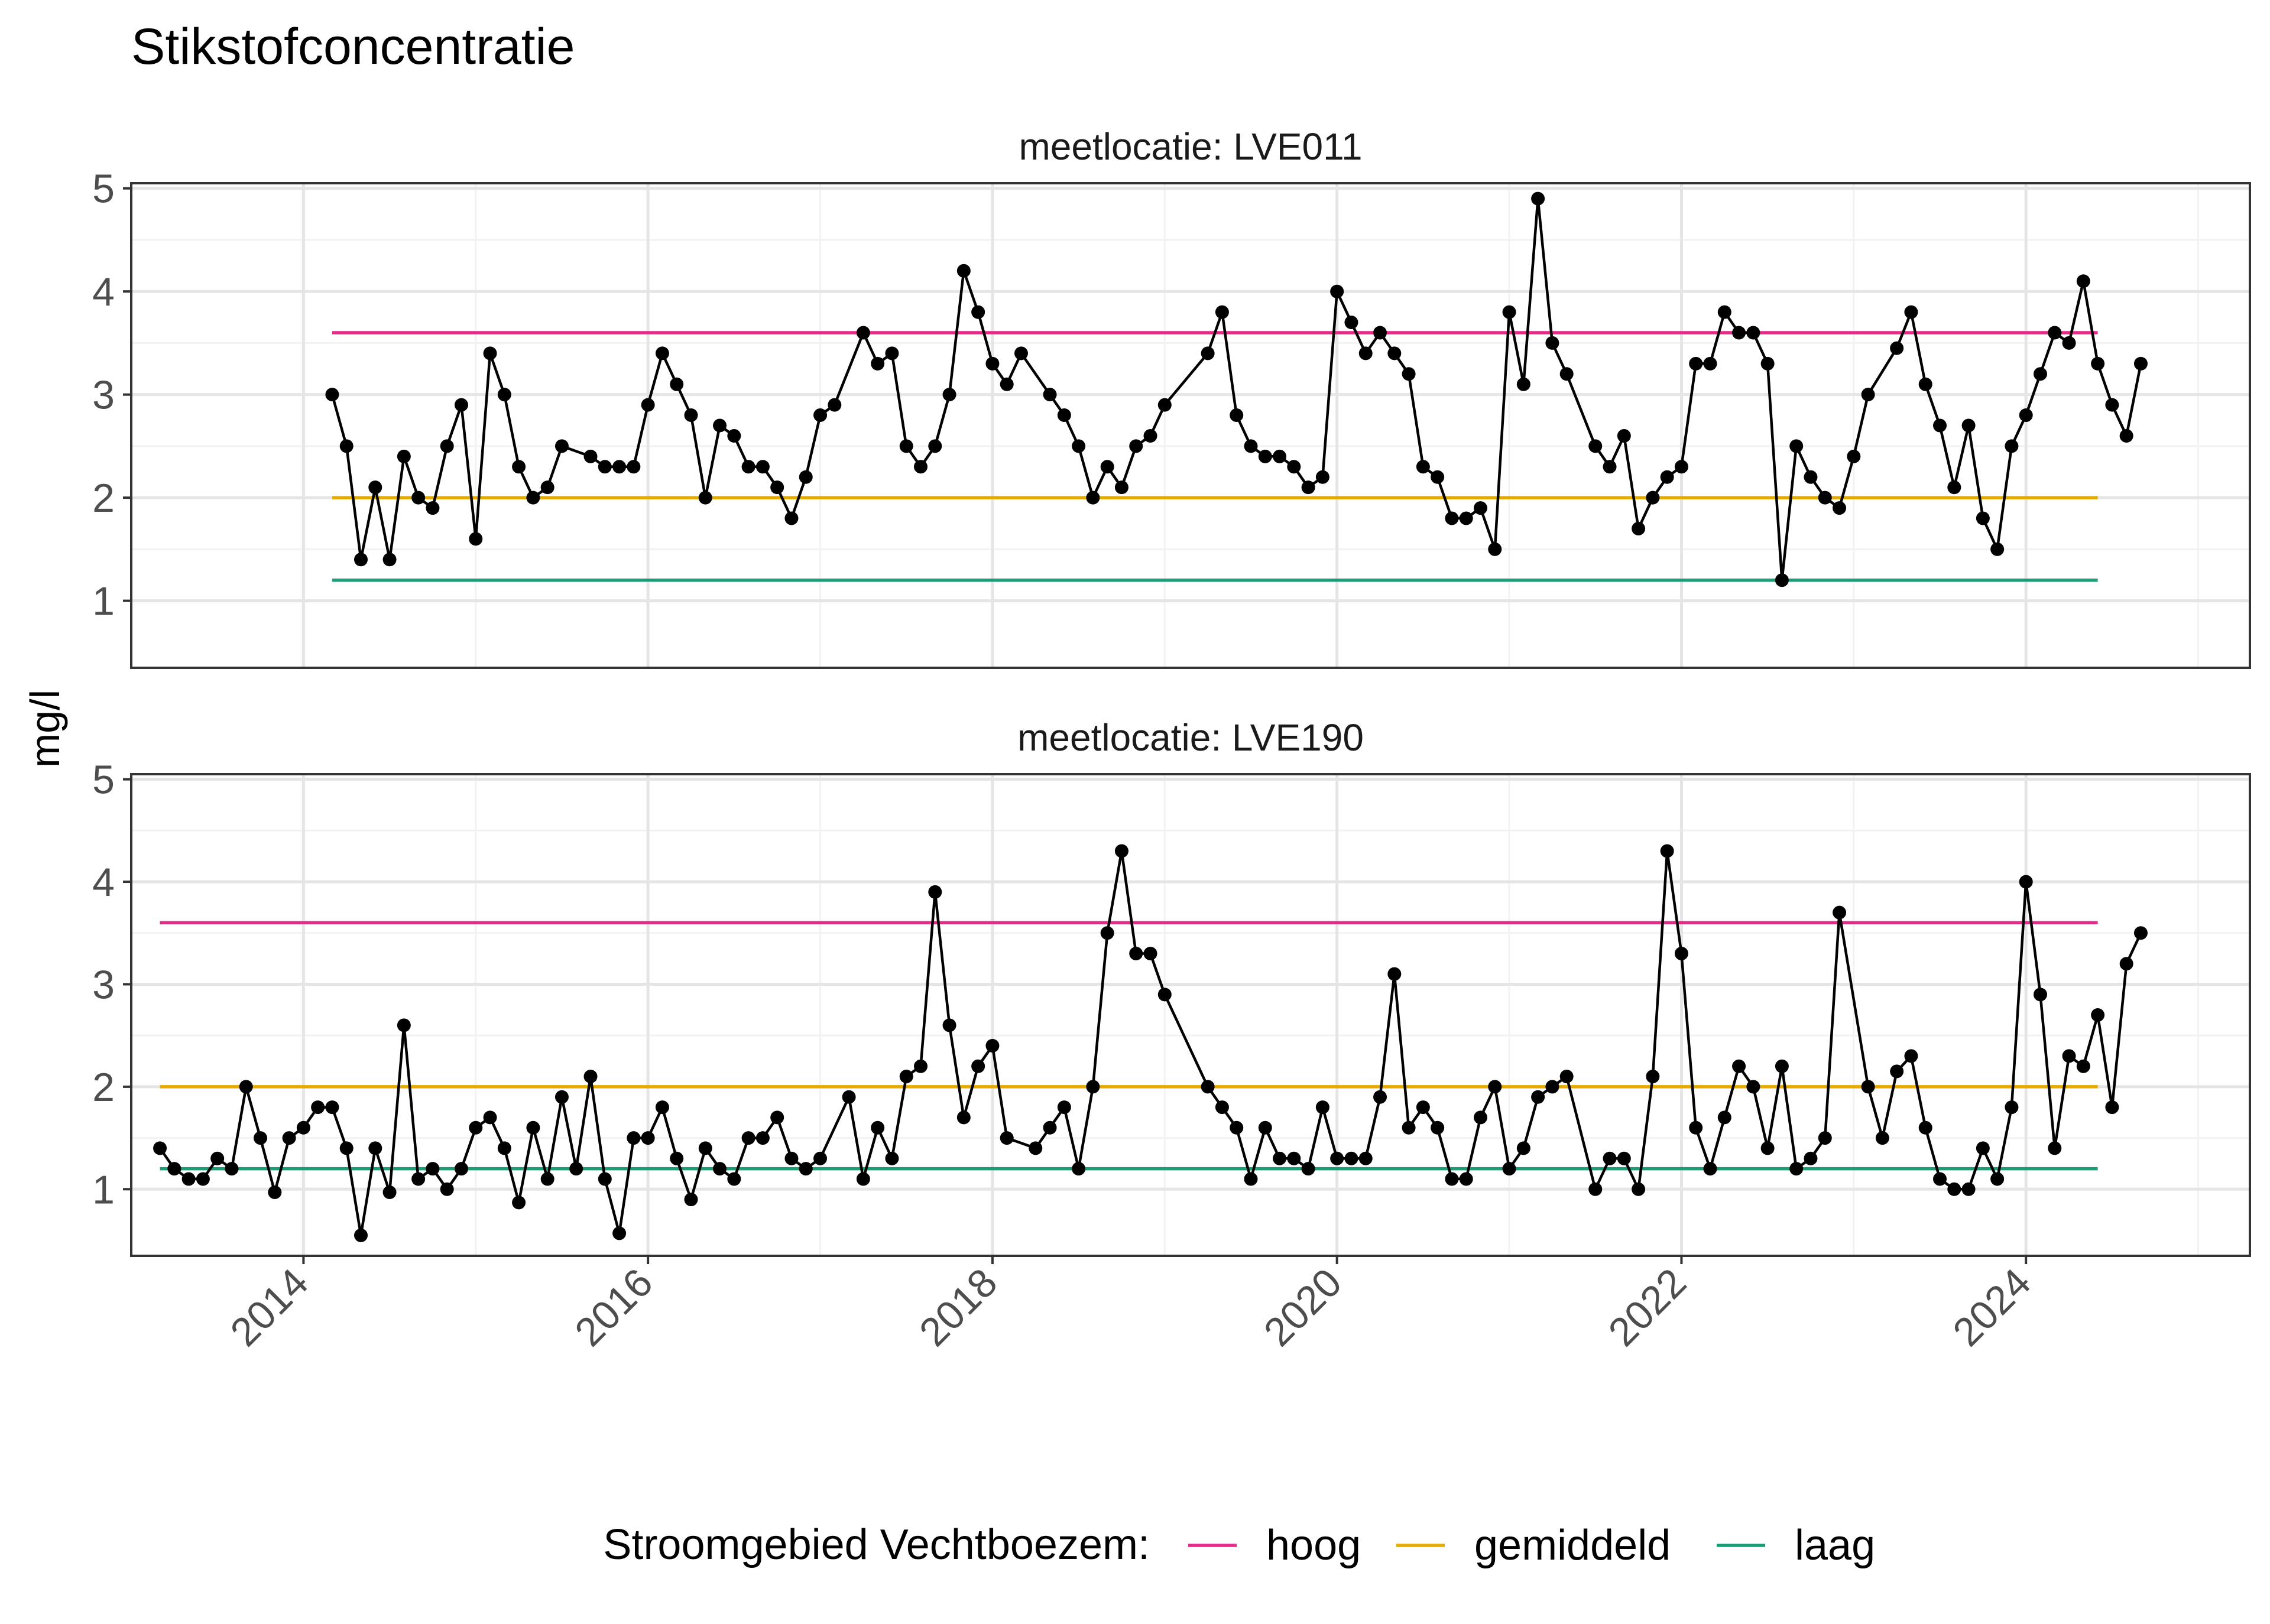  I want to click on y-tick-label: 1, so click(104, 1189).